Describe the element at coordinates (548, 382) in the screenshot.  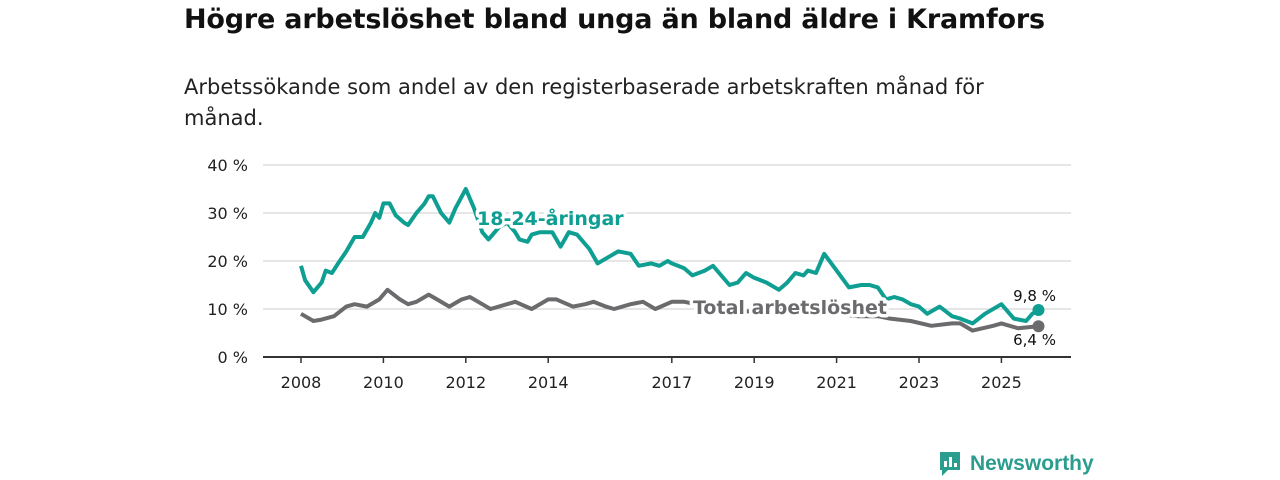
I see `x-tick-label: 2014` at that location.